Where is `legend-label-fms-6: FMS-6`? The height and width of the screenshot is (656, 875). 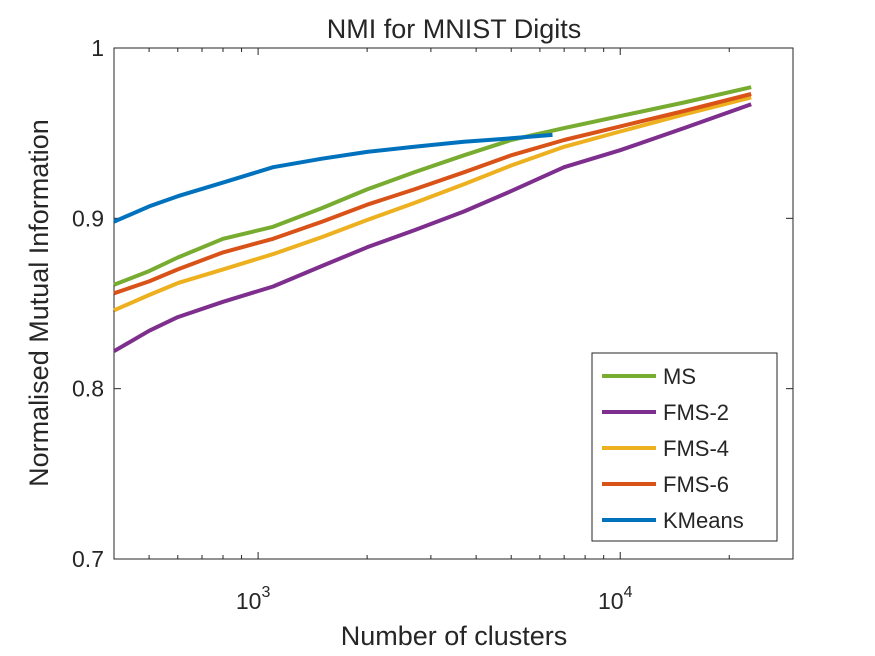 legend-label-fms-6: FMS-6 is located at coordinates (696, 484).